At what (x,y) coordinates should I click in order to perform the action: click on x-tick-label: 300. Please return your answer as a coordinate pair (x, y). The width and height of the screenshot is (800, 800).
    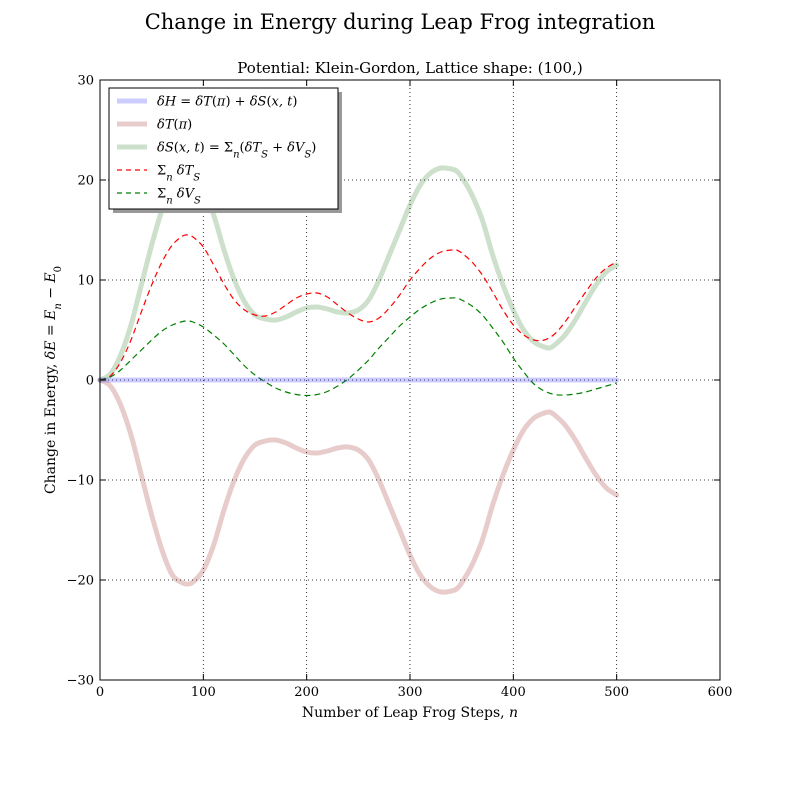
    Looking at the image, I should click on (410, 692).